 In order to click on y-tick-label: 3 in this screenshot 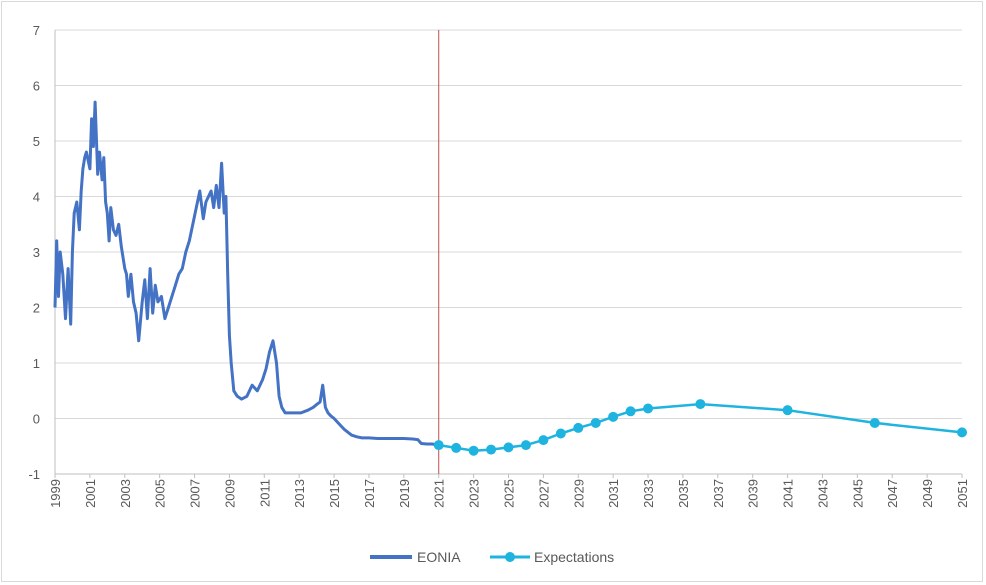, I will do `click(36, 252)`.